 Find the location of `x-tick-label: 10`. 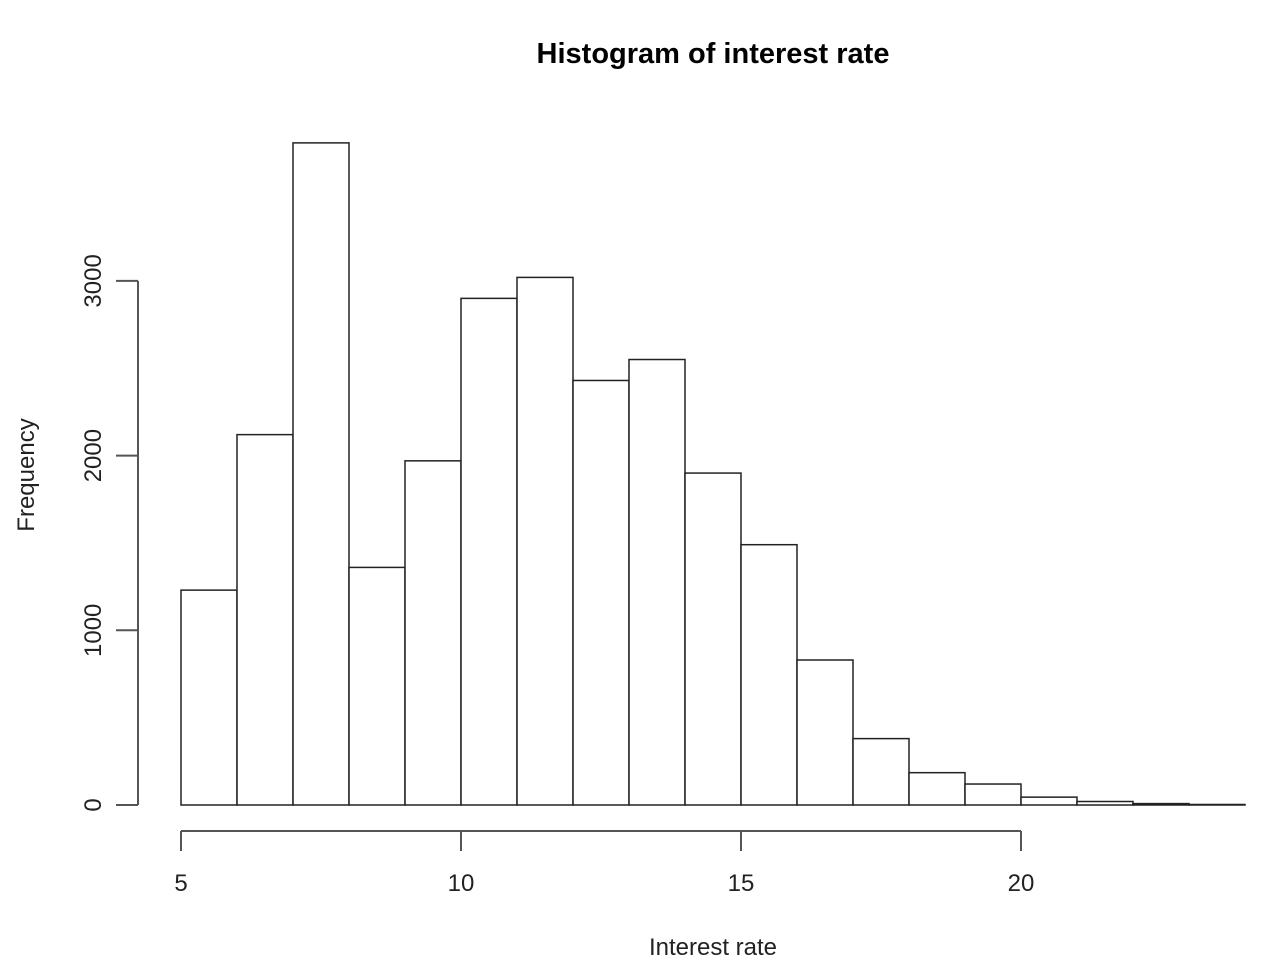

x-tick-label: 10 is located at coordinates (461, 883).